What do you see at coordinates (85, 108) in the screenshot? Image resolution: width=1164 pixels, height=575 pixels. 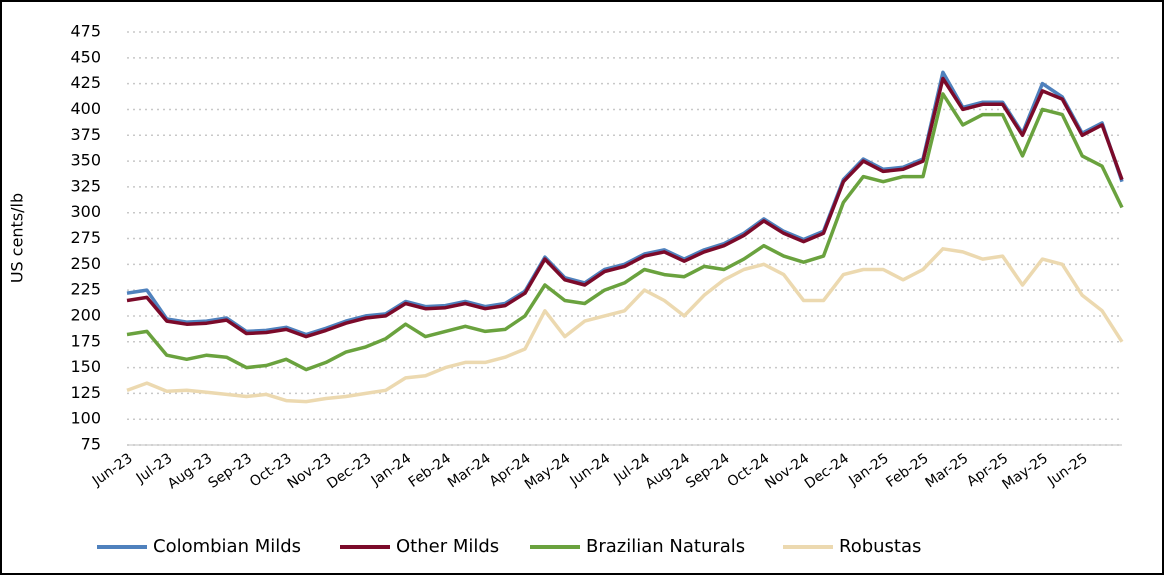 I see `y-tick-label: 400` at bounding box center [85, 108].